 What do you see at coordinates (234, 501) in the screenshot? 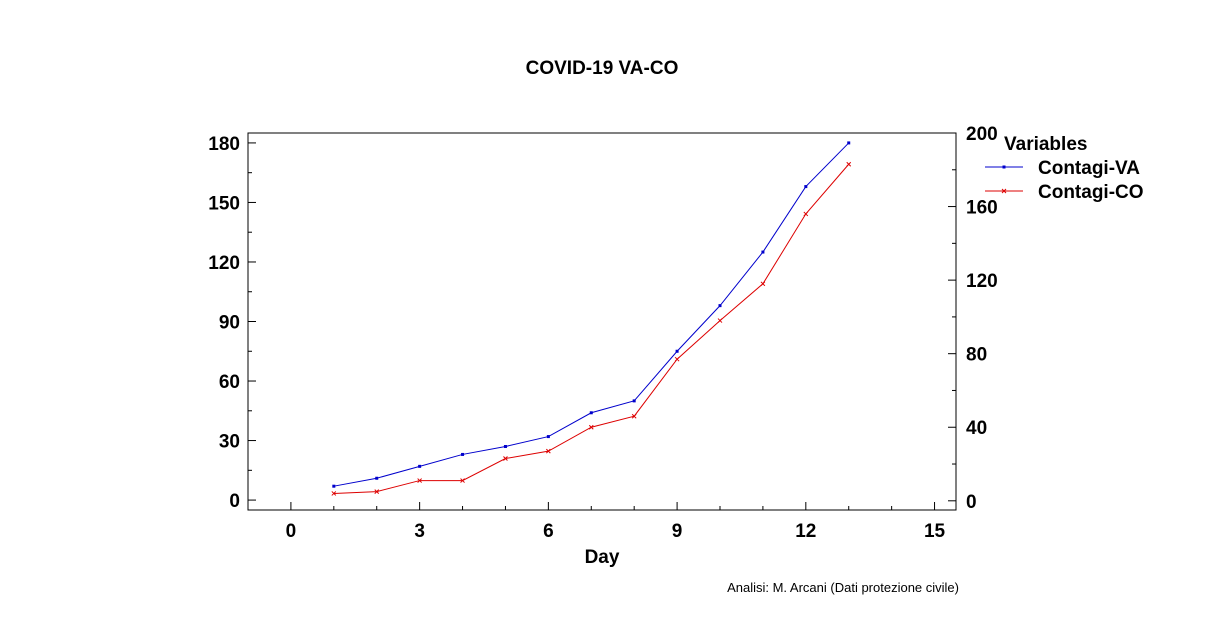
I see `y-left-tick-label: 0` at bounding box center [234, 501].